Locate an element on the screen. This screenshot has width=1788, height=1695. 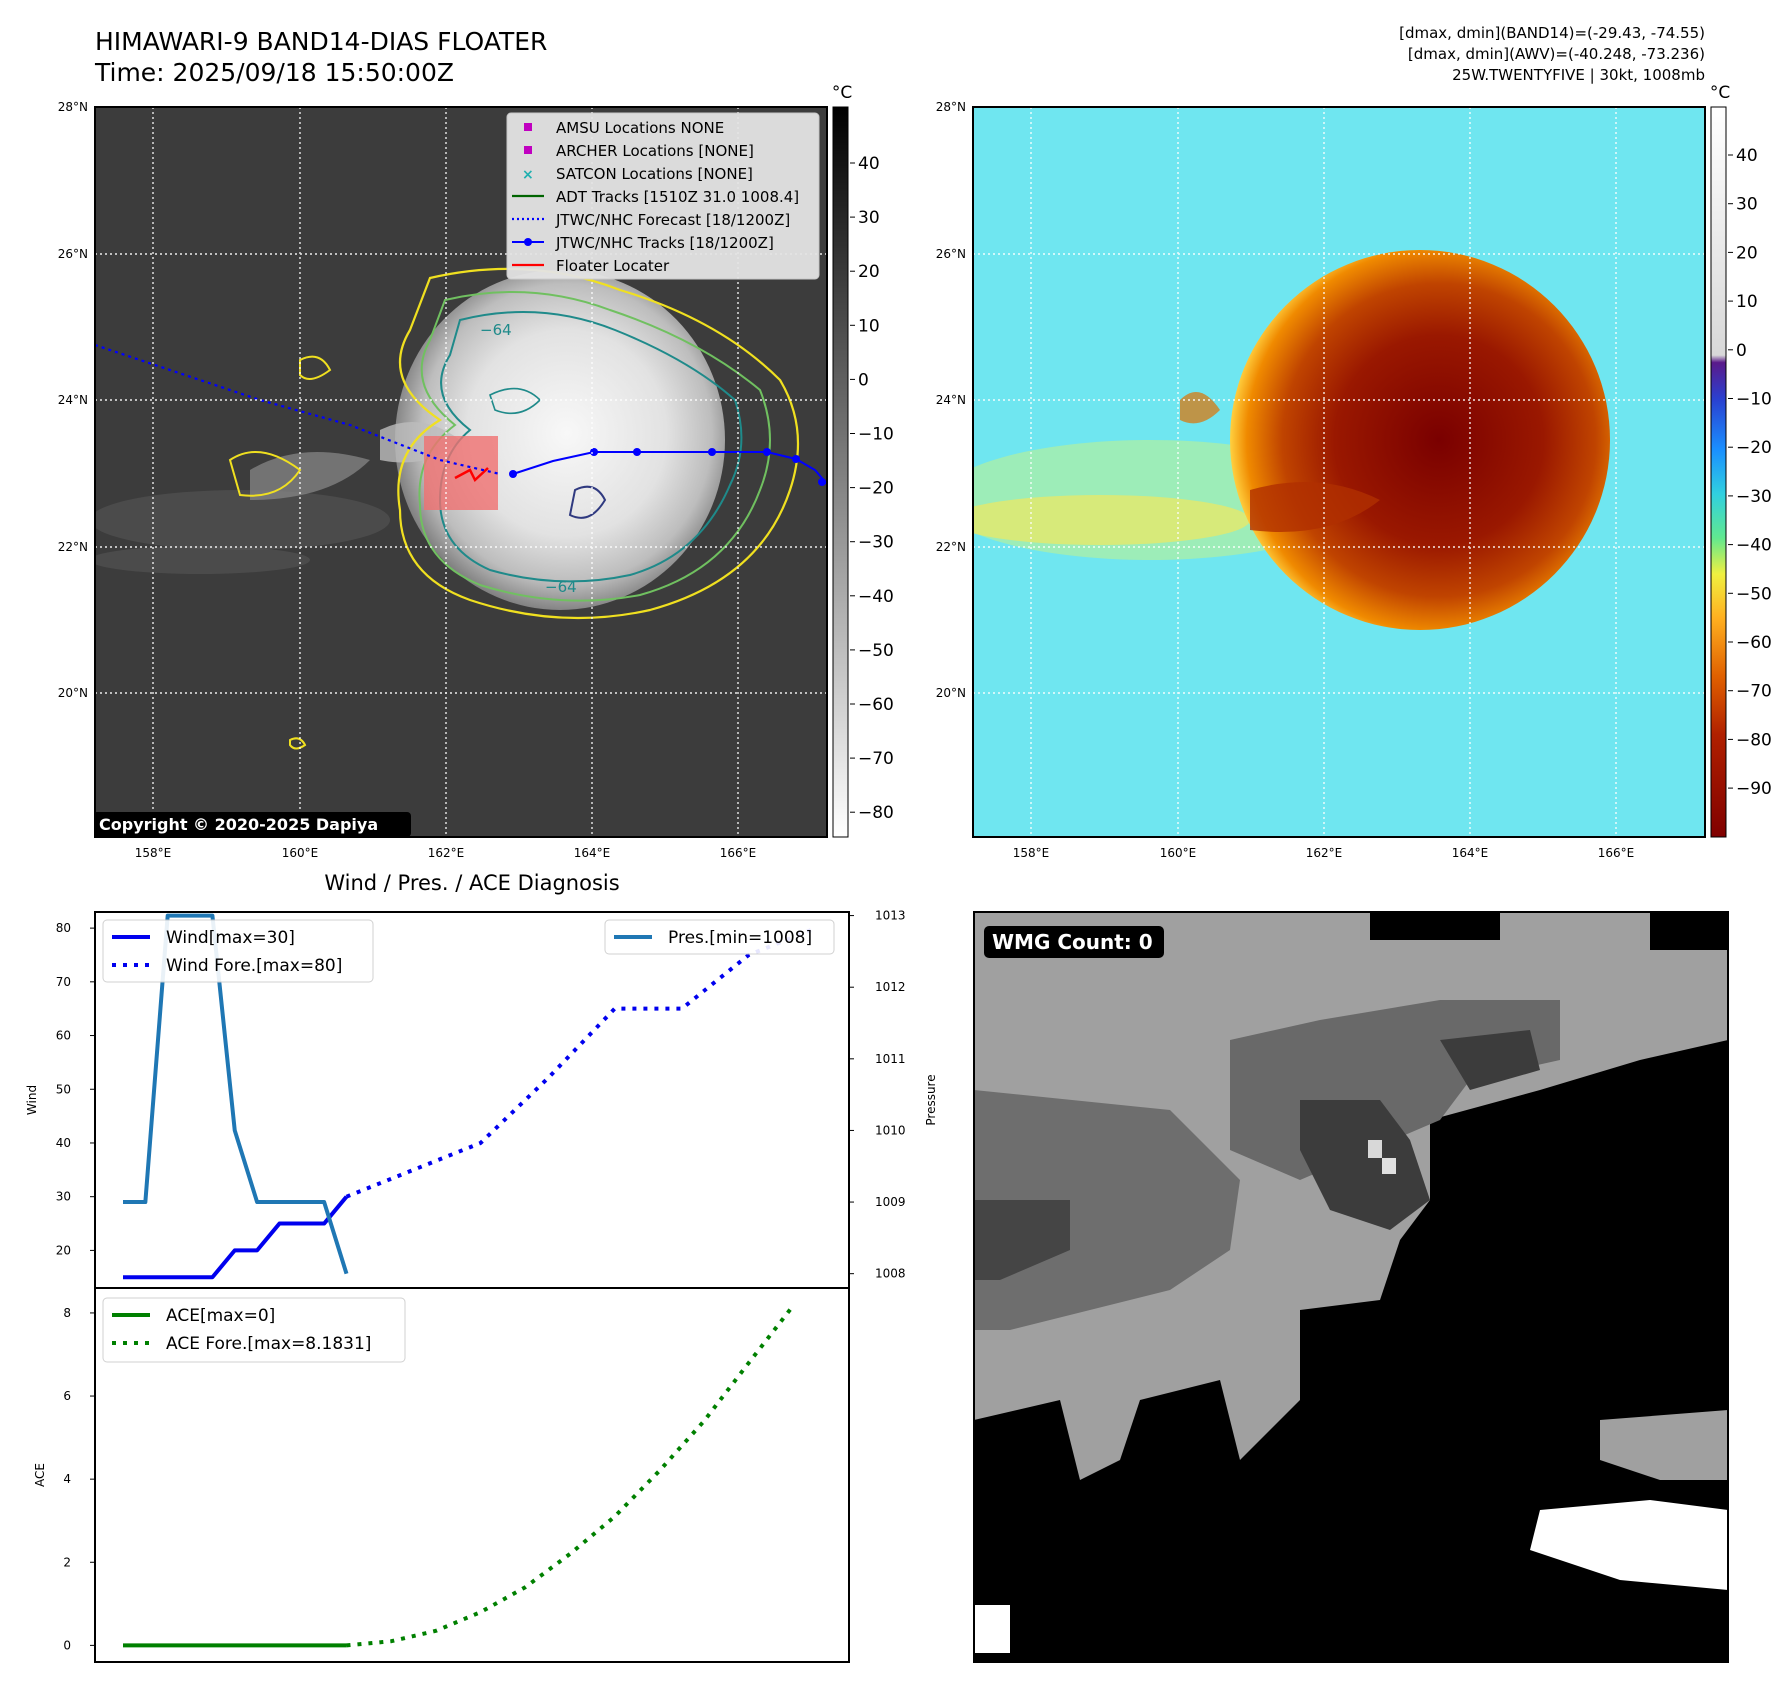
lon-label-162: 162°E is located at coordinates (446, 853).